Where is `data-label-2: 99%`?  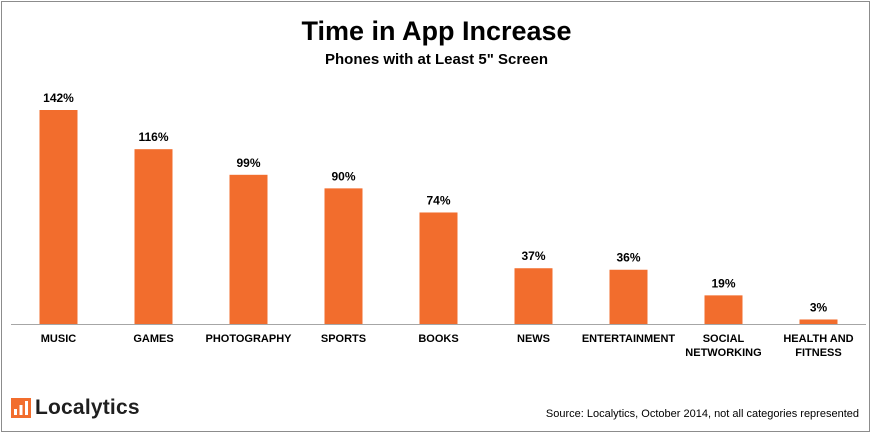 data-label-2: 99% is located at coordinates (248, 163).